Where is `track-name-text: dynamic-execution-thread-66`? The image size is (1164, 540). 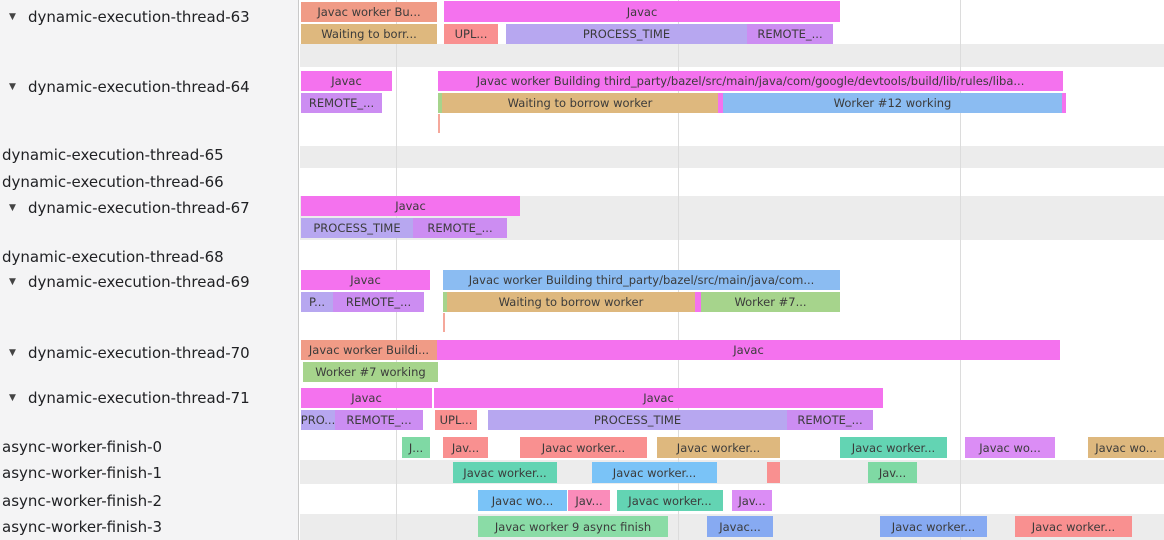
track-name-text: dynamic-execution-thread-66 is located at coordinates (113, 182).